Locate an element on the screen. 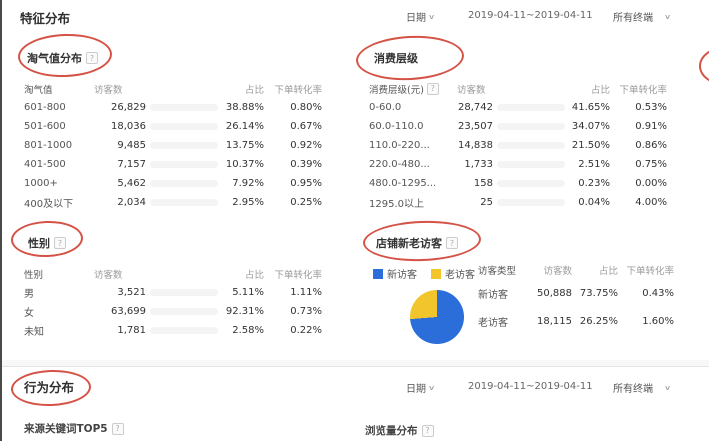 Image resolution: width=709 pixels, height=441 pixels. conversion-value: 1.60% is located at coordinates (658, 321).